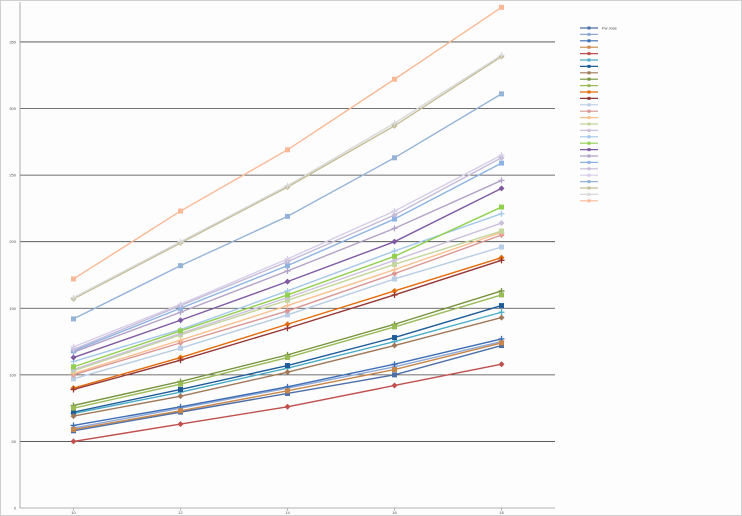 The width and height of the screenshot is (742, 516). Describe the element at coordinates (12, 108) in the screenshot. I see `y-tick-label: 300` at that location.